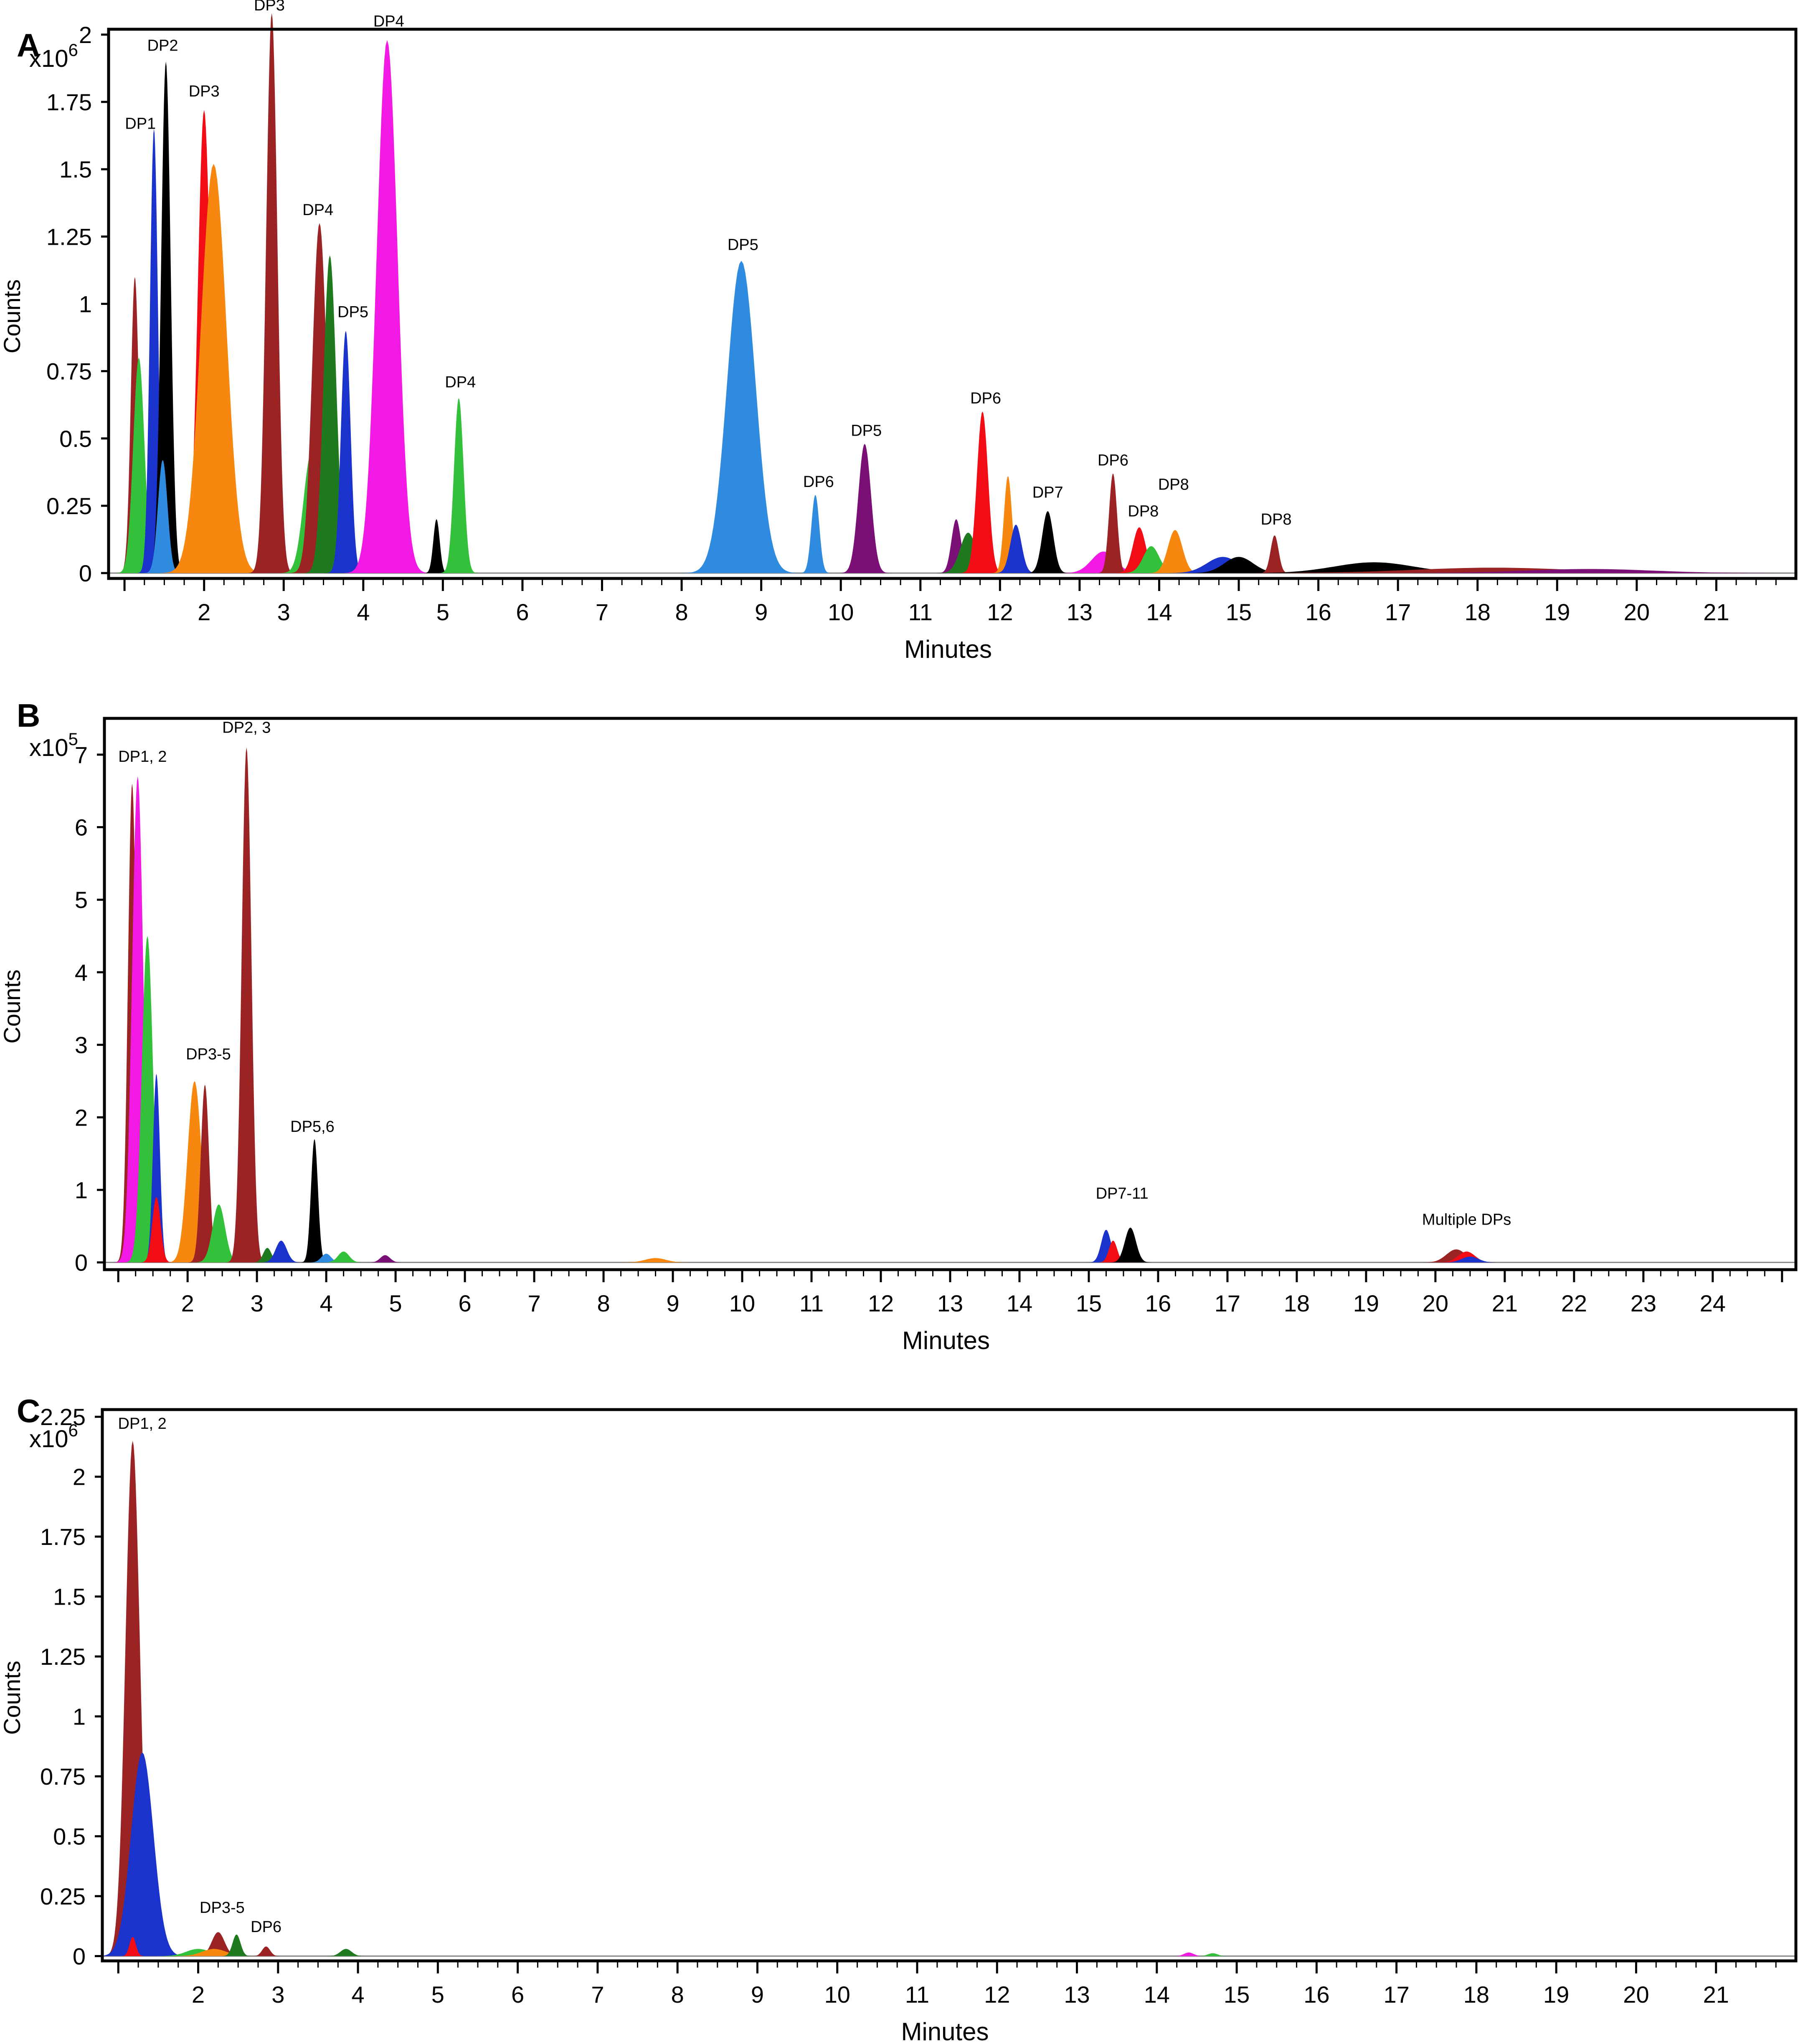 This screenshot has width=1803, height=2044. What do you see at coordinates (28, 715) in the screenshot?
I see `panel-label: B` at bounding box center [28, 715].